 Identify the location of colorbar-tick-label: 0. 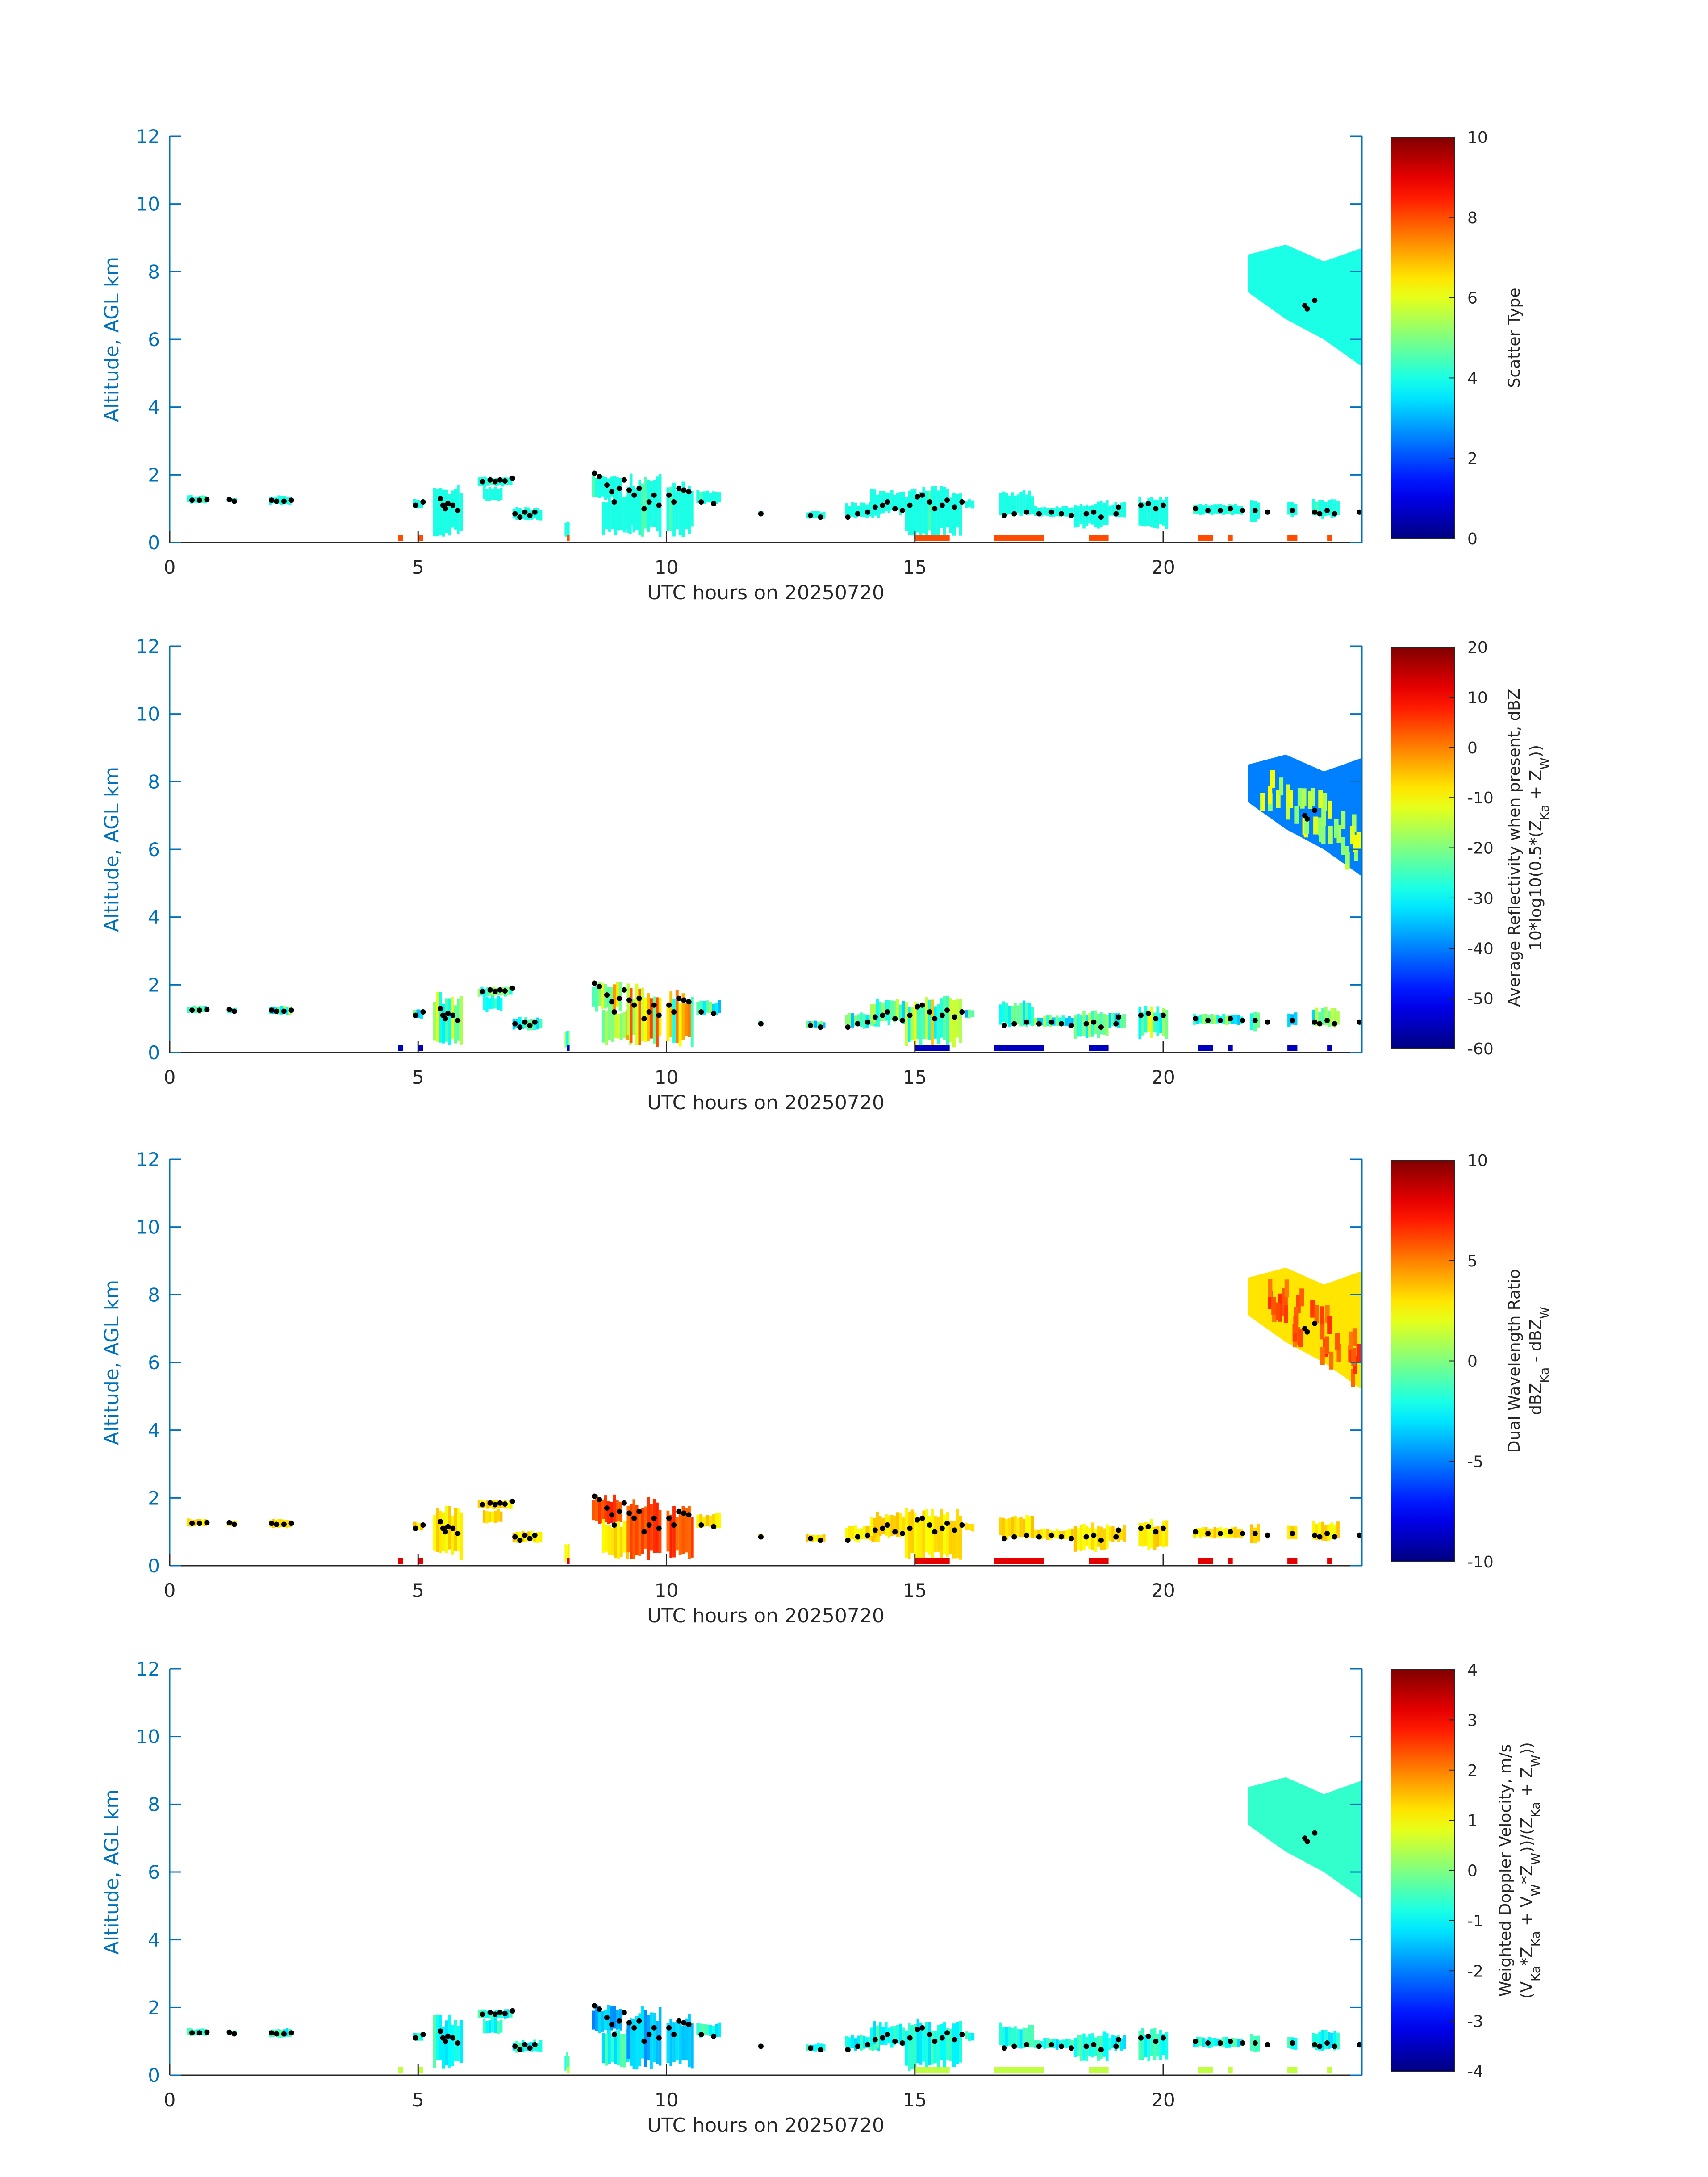
(1472, 1871).